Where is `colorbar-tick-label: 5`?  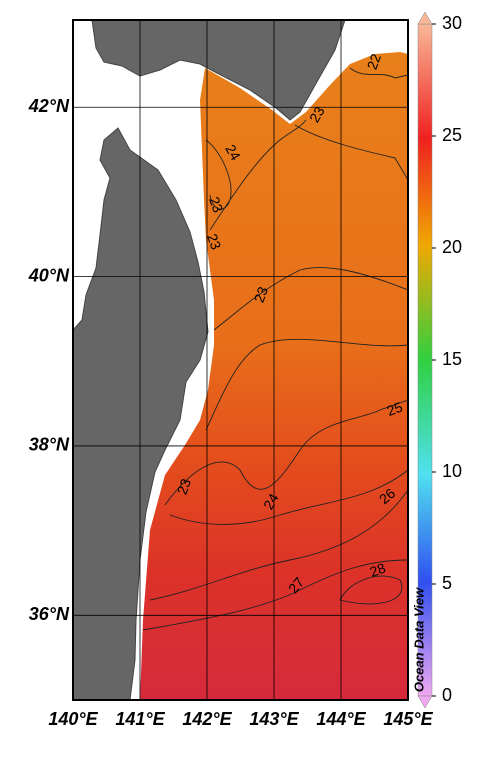 colorbar-tick-label: 5 is located at coordinates (447, 583).